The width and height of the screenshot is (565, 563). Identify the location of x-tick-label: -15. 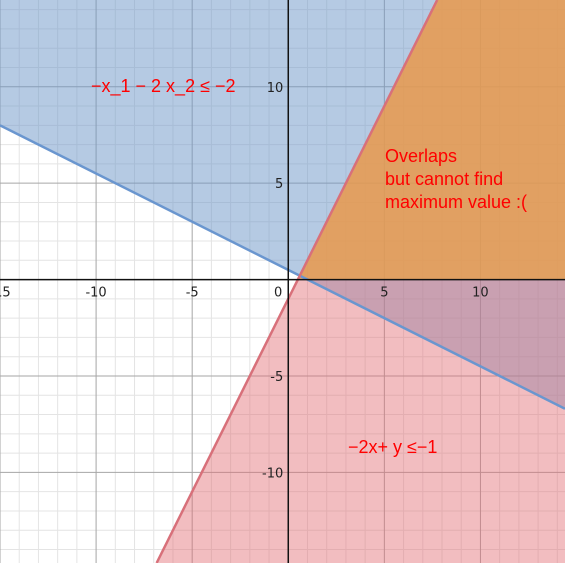
(5, 293).